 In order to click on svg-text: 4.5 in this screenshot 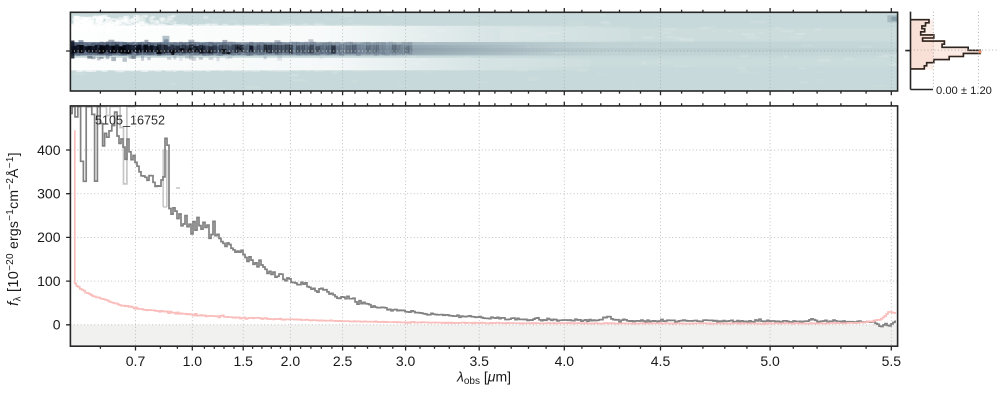, I will do `click(661, 361)`.